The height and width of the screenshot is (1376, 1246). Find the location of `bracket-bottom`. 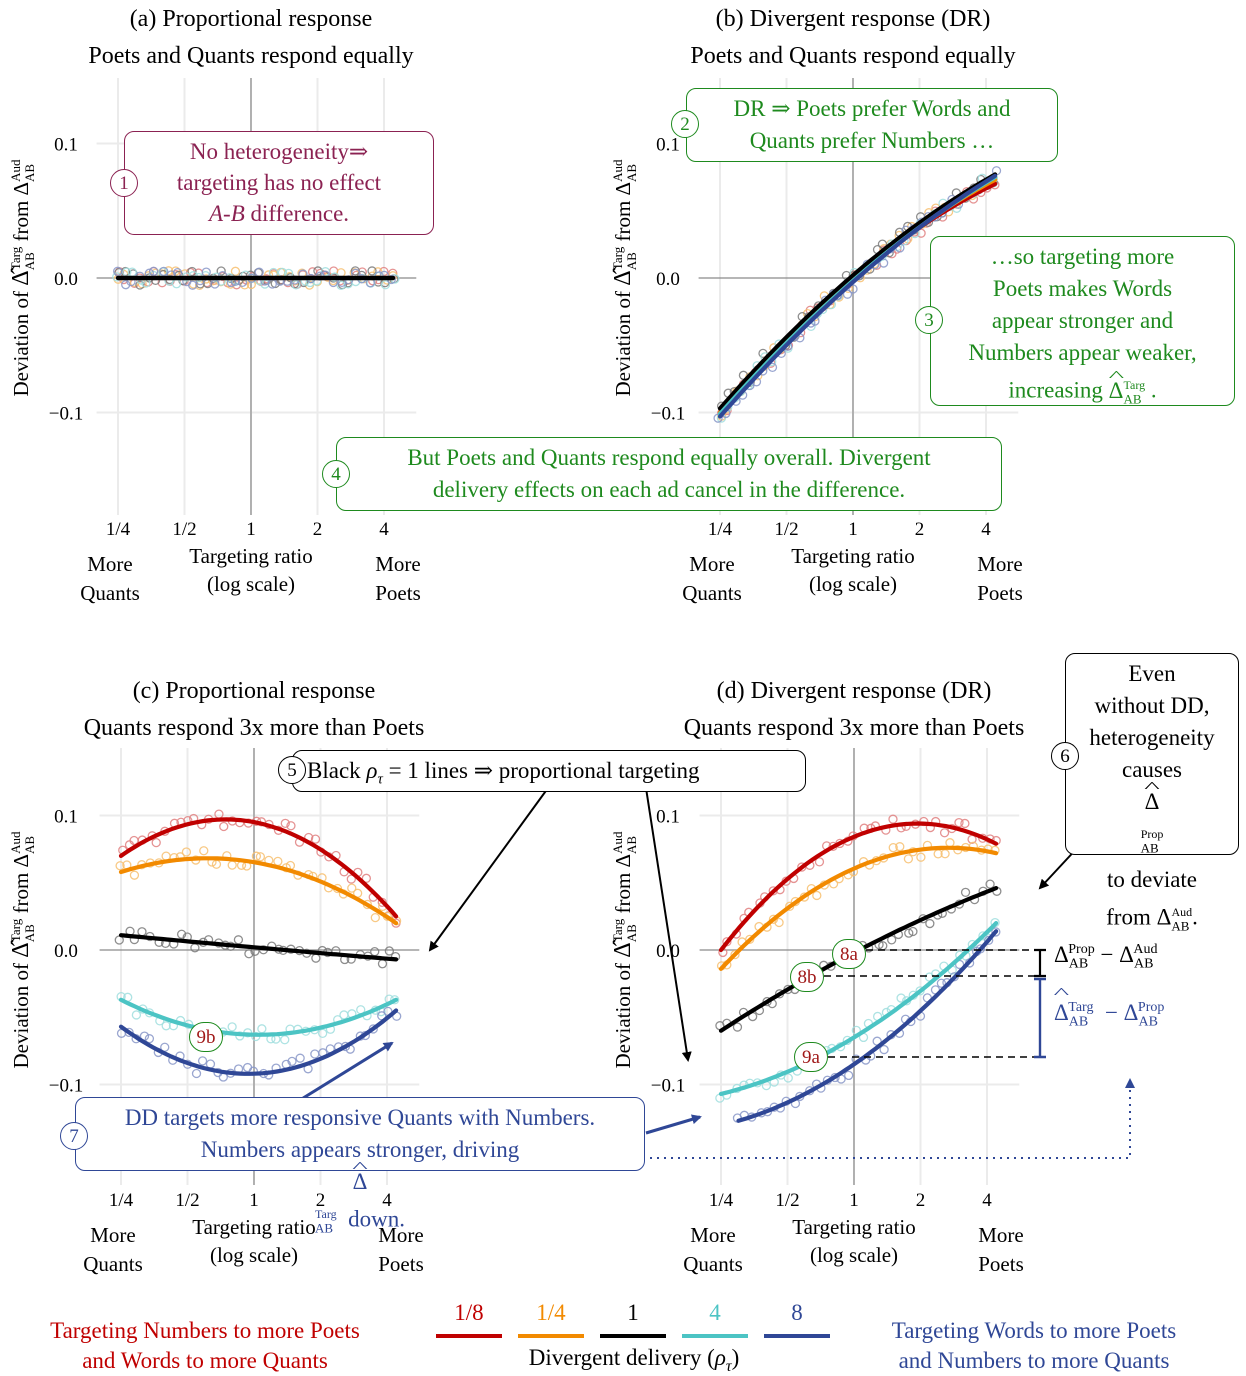

bracket-bottom is located at coordinates (1040, 1018).